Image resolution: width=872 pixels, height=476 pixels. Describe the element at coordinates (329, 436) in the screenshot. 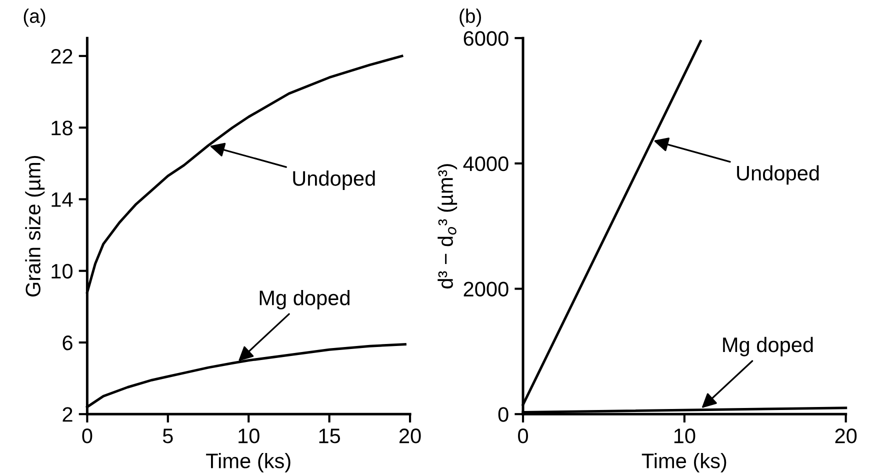

I see `x-tick-label: 15` at that location.